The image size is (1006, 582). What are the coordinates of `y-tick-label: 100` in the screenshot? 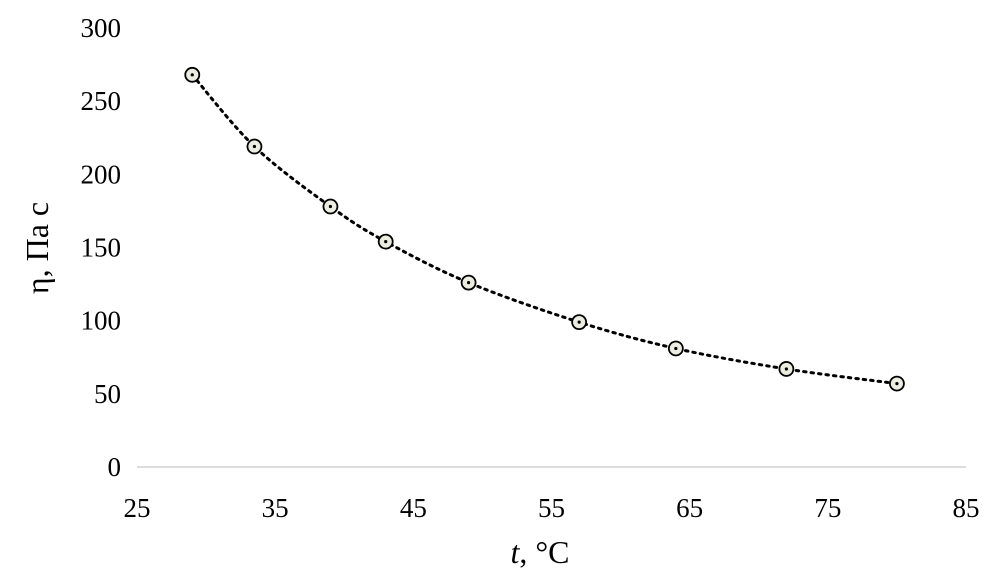 It's located at (101, 321).